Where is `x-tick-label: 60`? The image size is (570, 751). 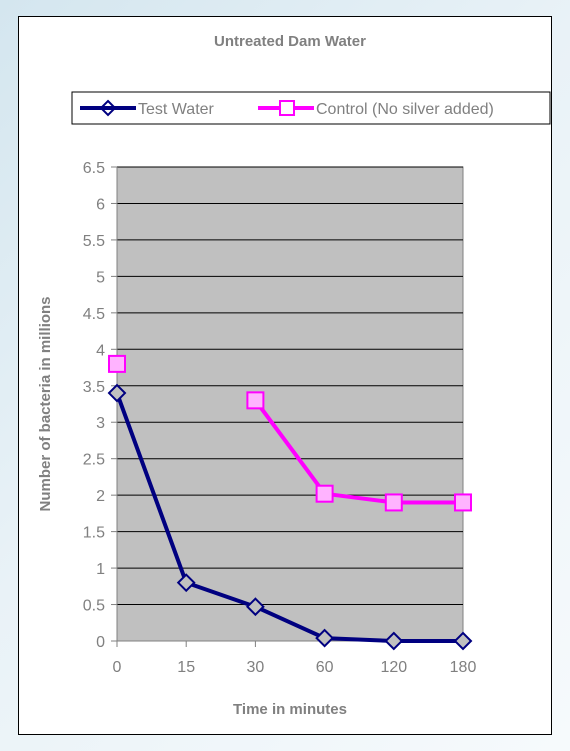 x-tick-label: 60 is located at coordinates (325, 667).